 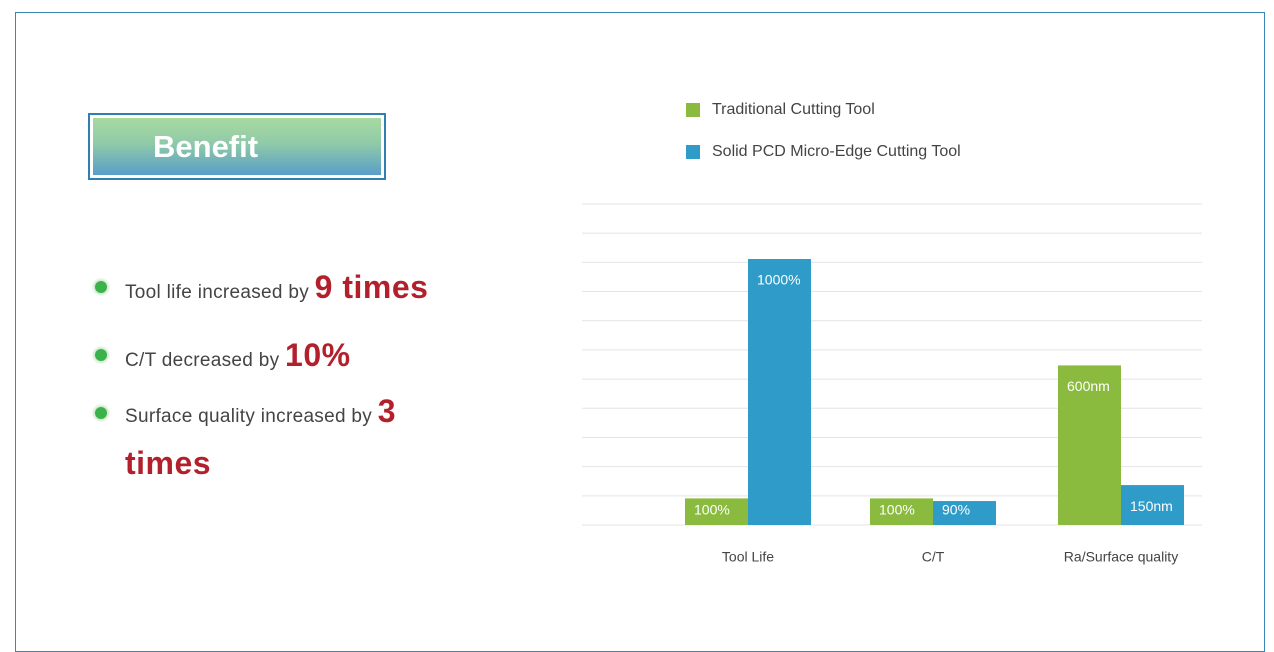 I want to click on value-label: 600nm, so click(x=1088, y=386).